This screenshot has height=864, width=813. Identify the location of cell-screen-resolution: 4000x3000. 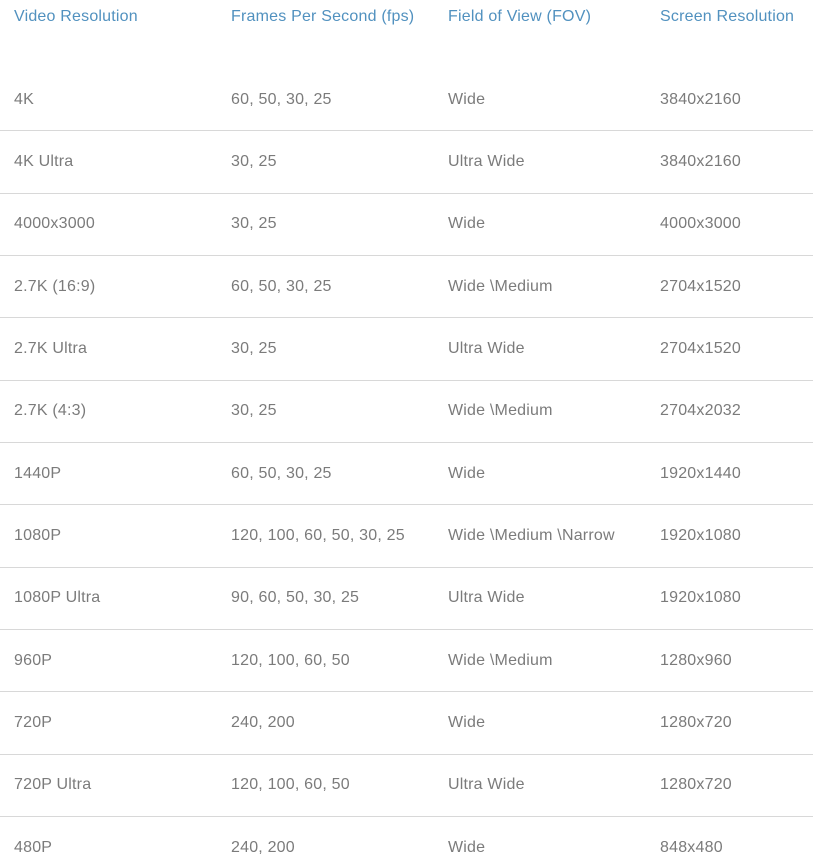
(700, 224).